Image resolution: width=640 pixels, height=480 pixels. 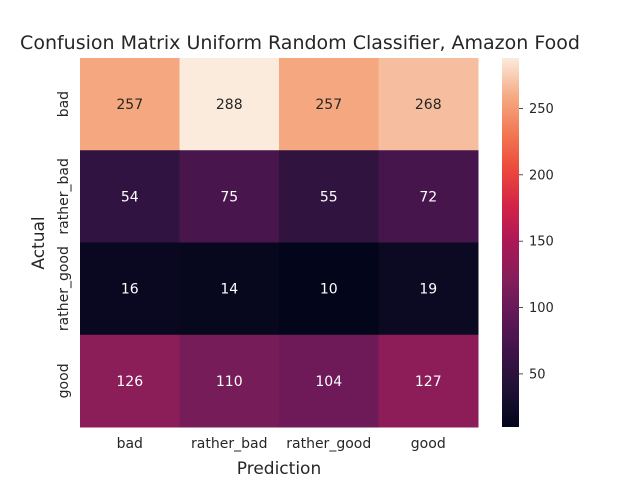 I want to click on y-tick-label: bad, so click(x=64, y=104).